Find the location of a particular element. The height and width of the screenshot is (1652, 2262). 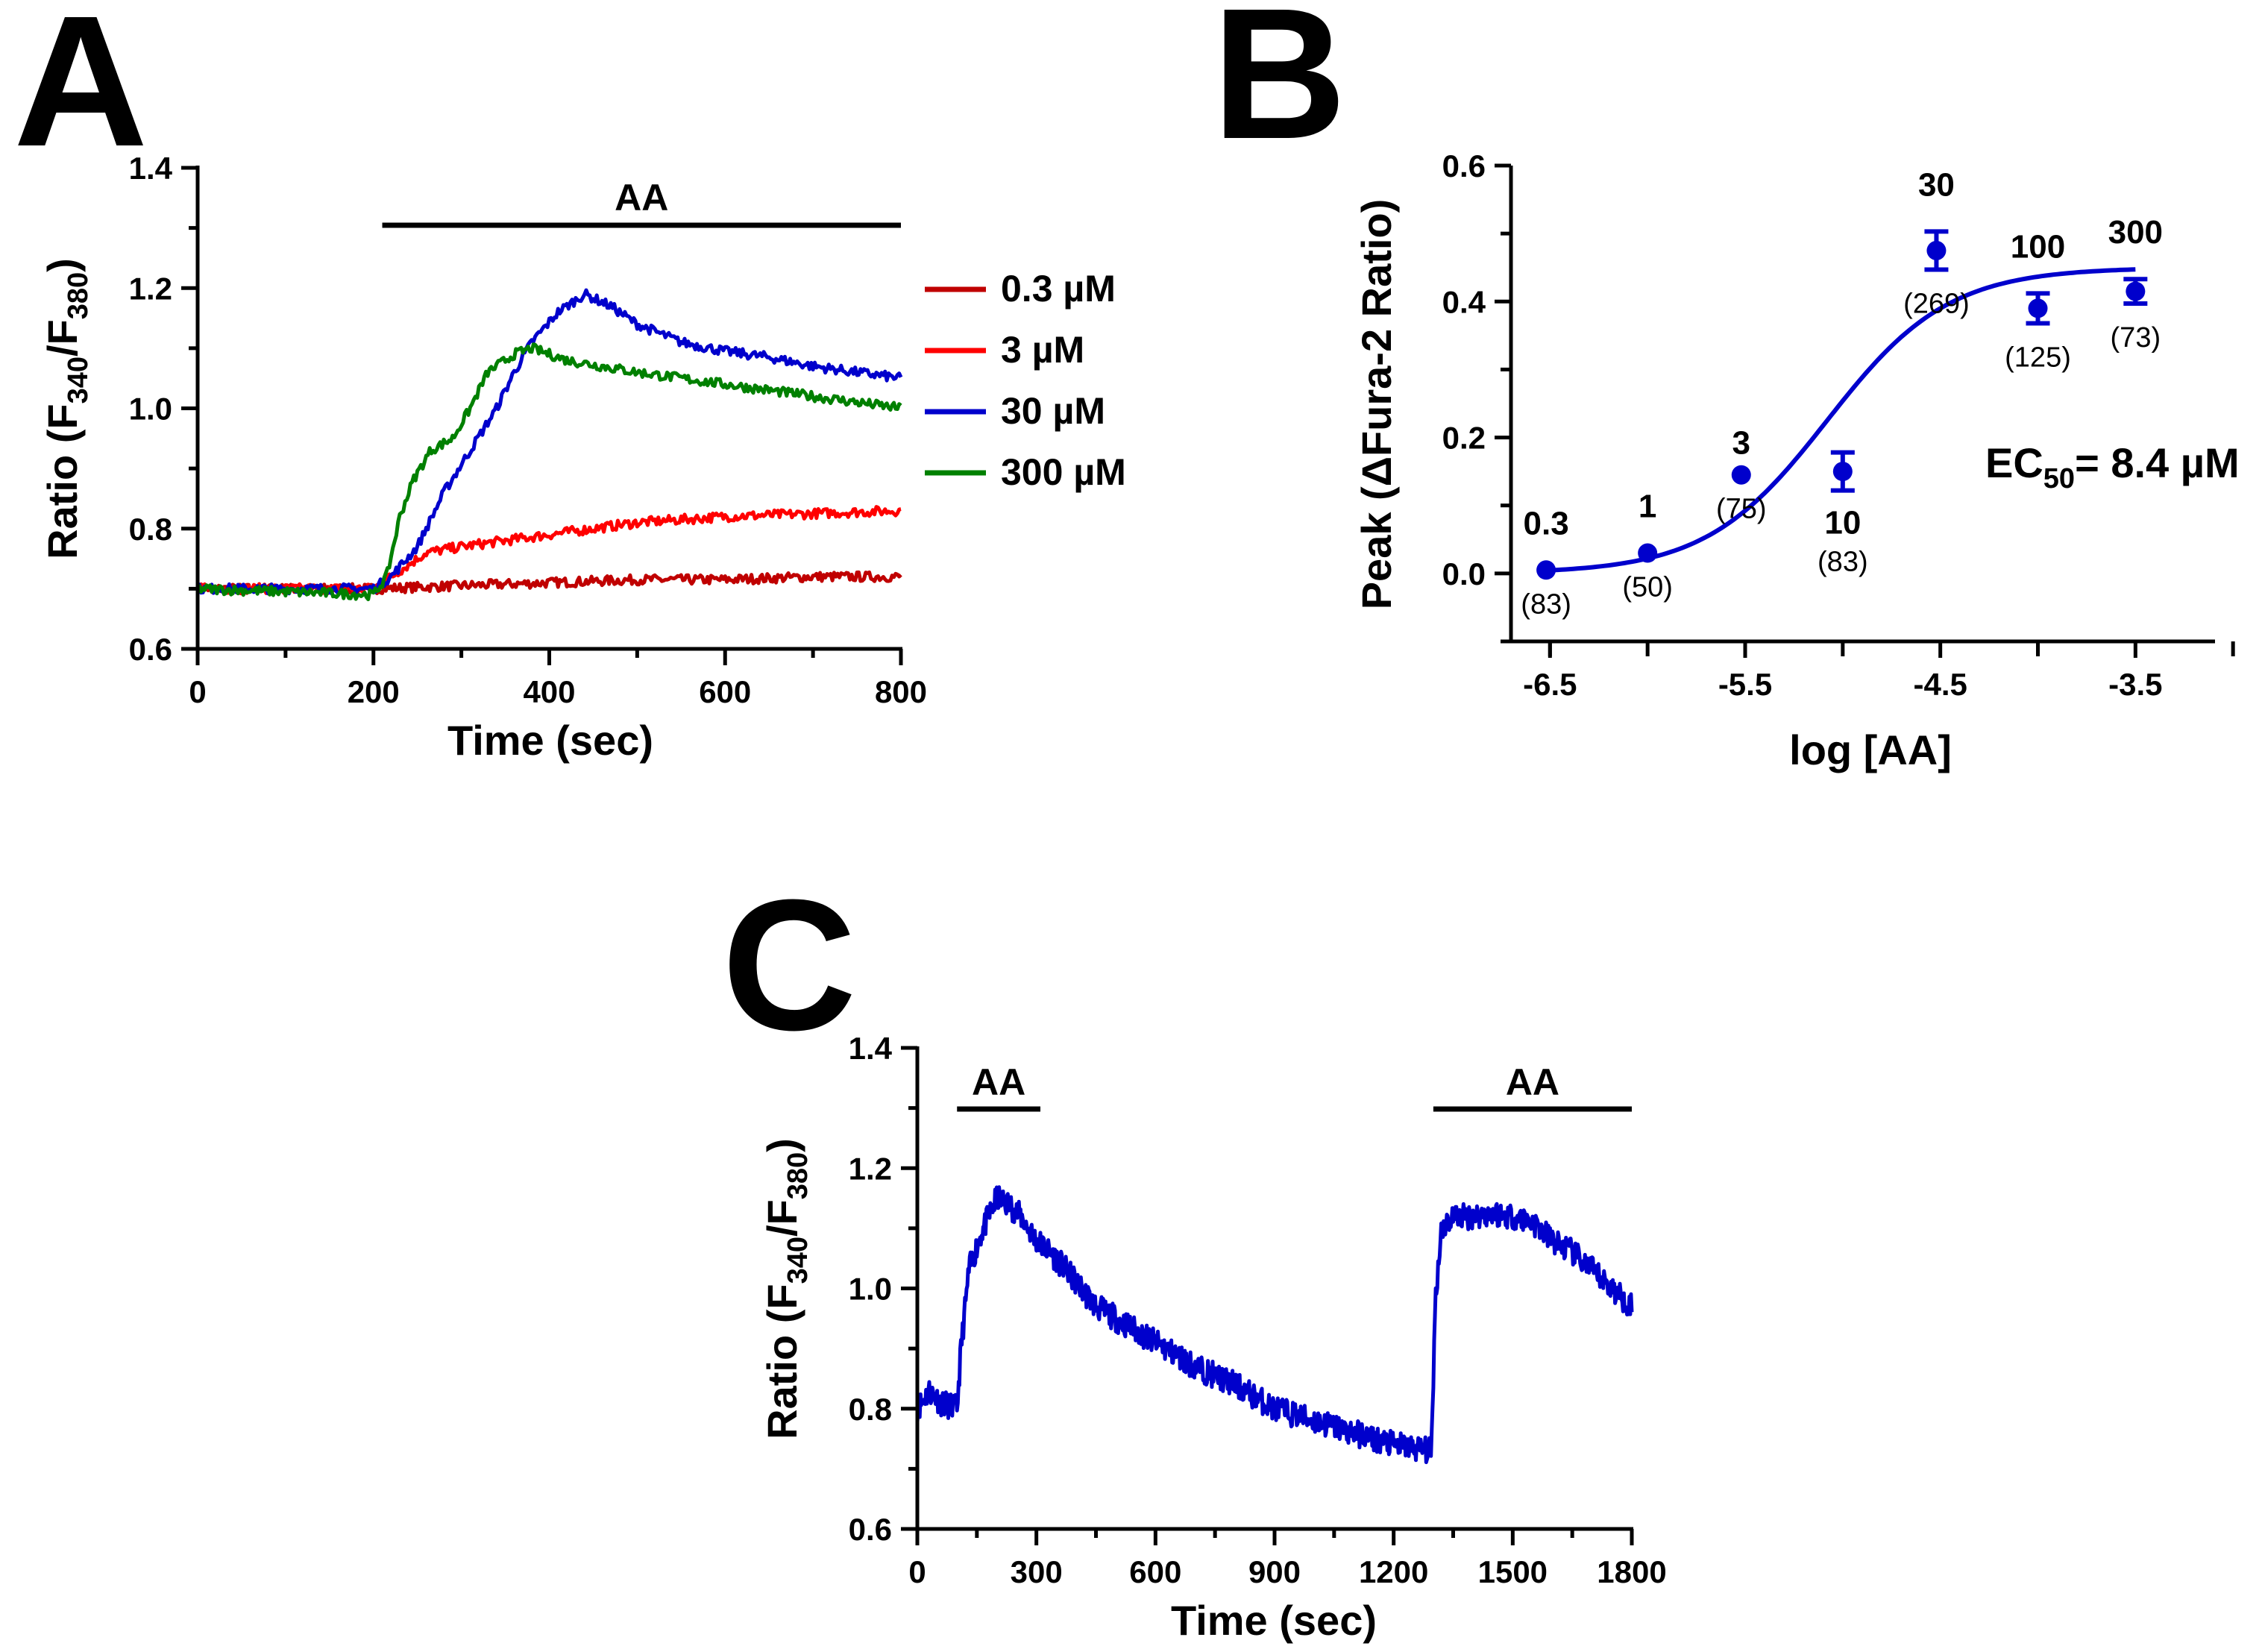

panel-c-xtick-label: 600 is located at coordinates (1155, 1571).